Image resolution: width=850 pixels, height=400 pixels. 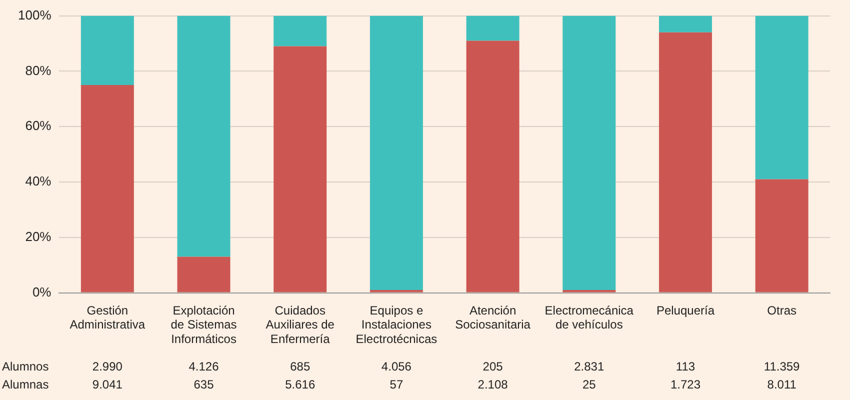 I want to click on text: 9.041, so click(x=107, y=384).